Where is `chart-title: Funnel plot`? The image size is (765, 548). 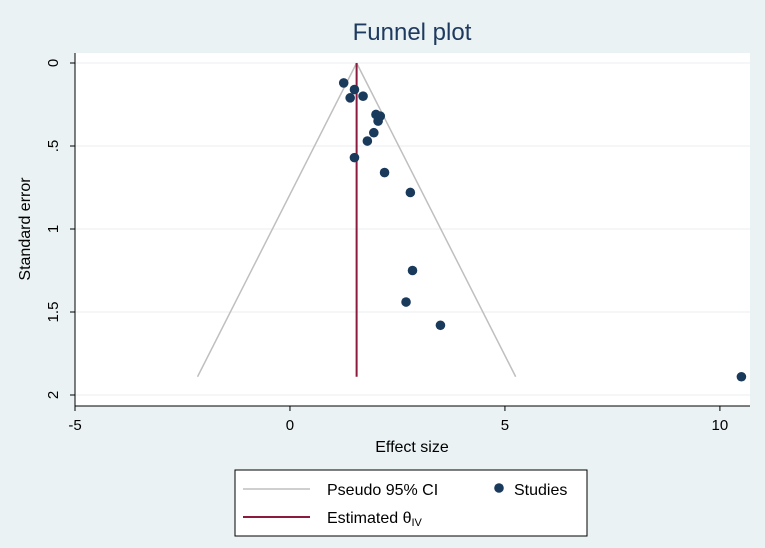
chart-title: Funnel plot is located at coordinates (412, 32).